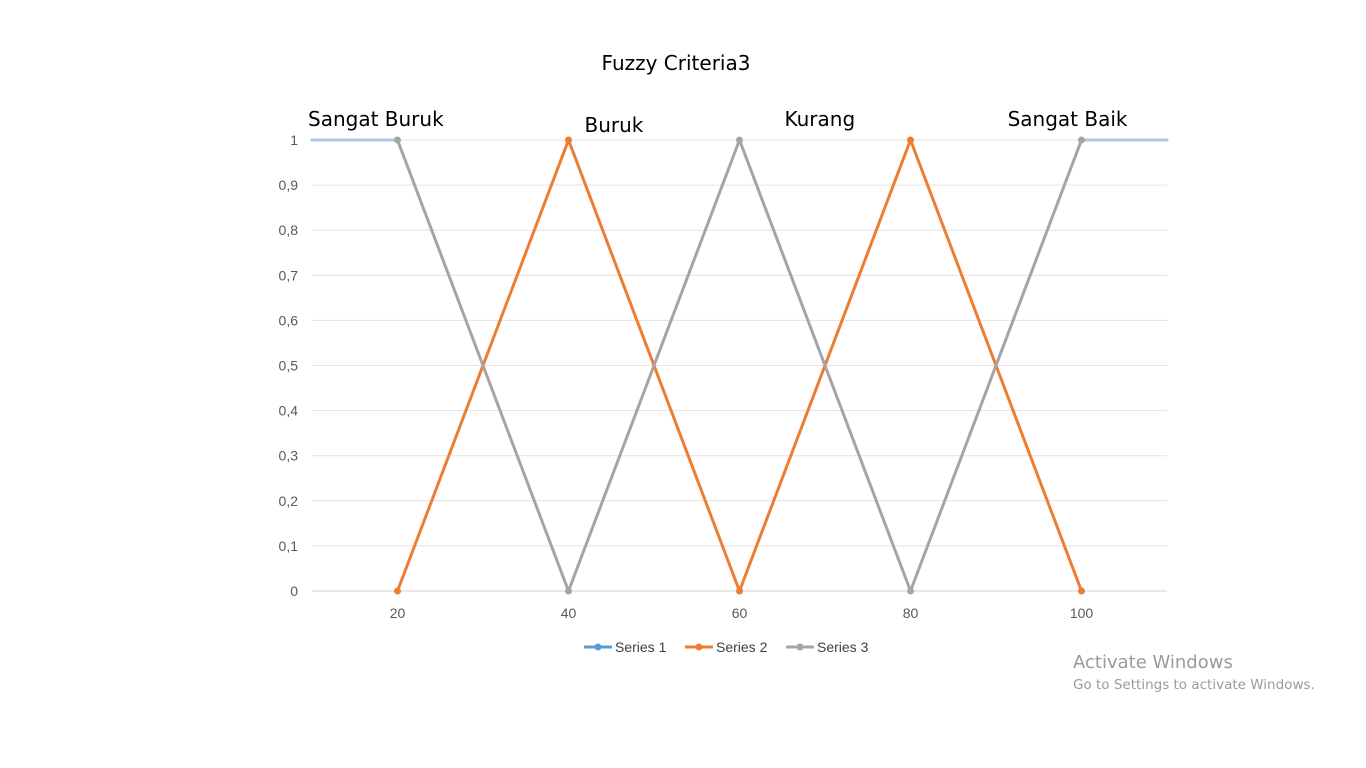  What do you see at coordinates (289, 320) in the screenshot?
I see `y-tick-label-6: 0,6` at bounding box center [289, 320].